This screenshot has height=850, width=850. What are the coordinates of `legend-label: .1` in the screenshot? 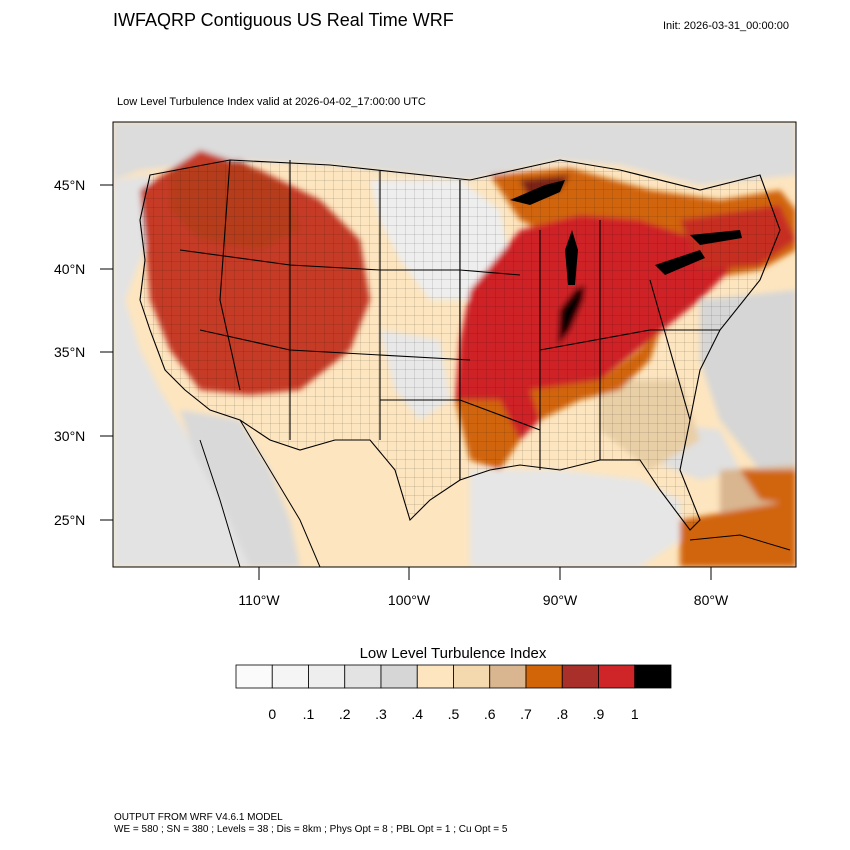 It's located at (309, 714).